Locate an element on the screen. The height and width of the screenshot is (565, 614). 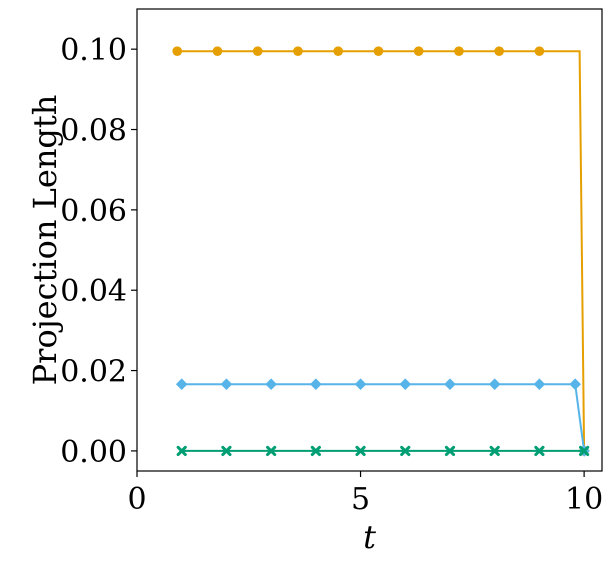
y-tick-label: 0.08 is located at coordinates (93, 131).